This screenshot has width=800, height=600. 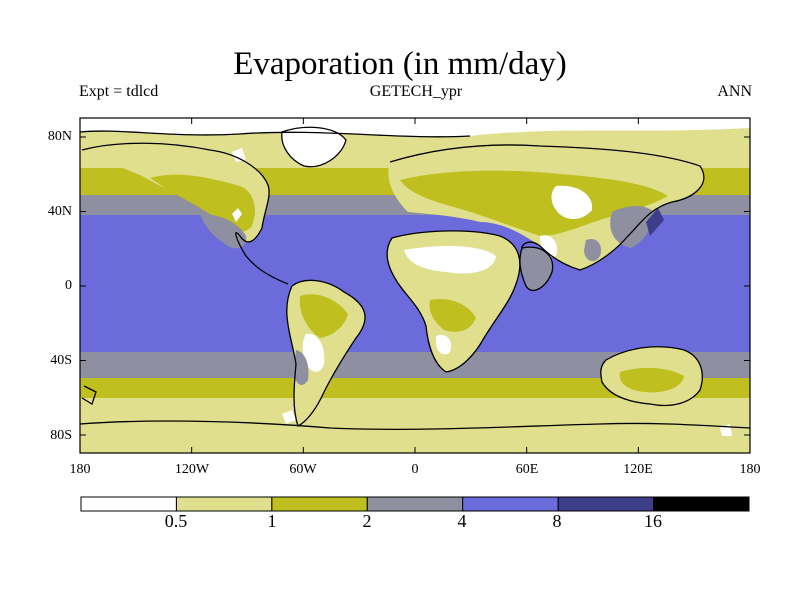 I want to click on map-title: Evaporation (in mm/day), so click(x=400, y=64).